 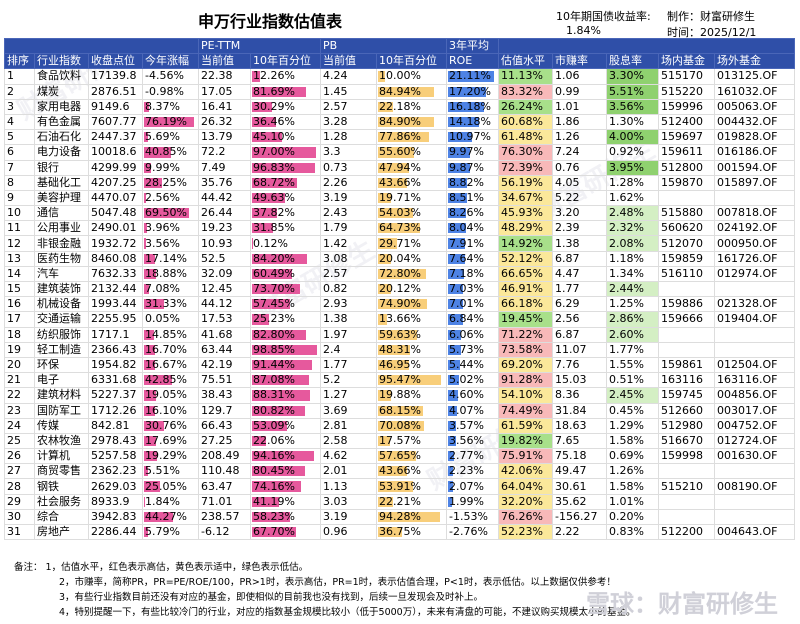 What do you see at coordinates (166, 365) in the screenshot?
I see `cell-text: 16.67%` at bounding box center [166, 365].